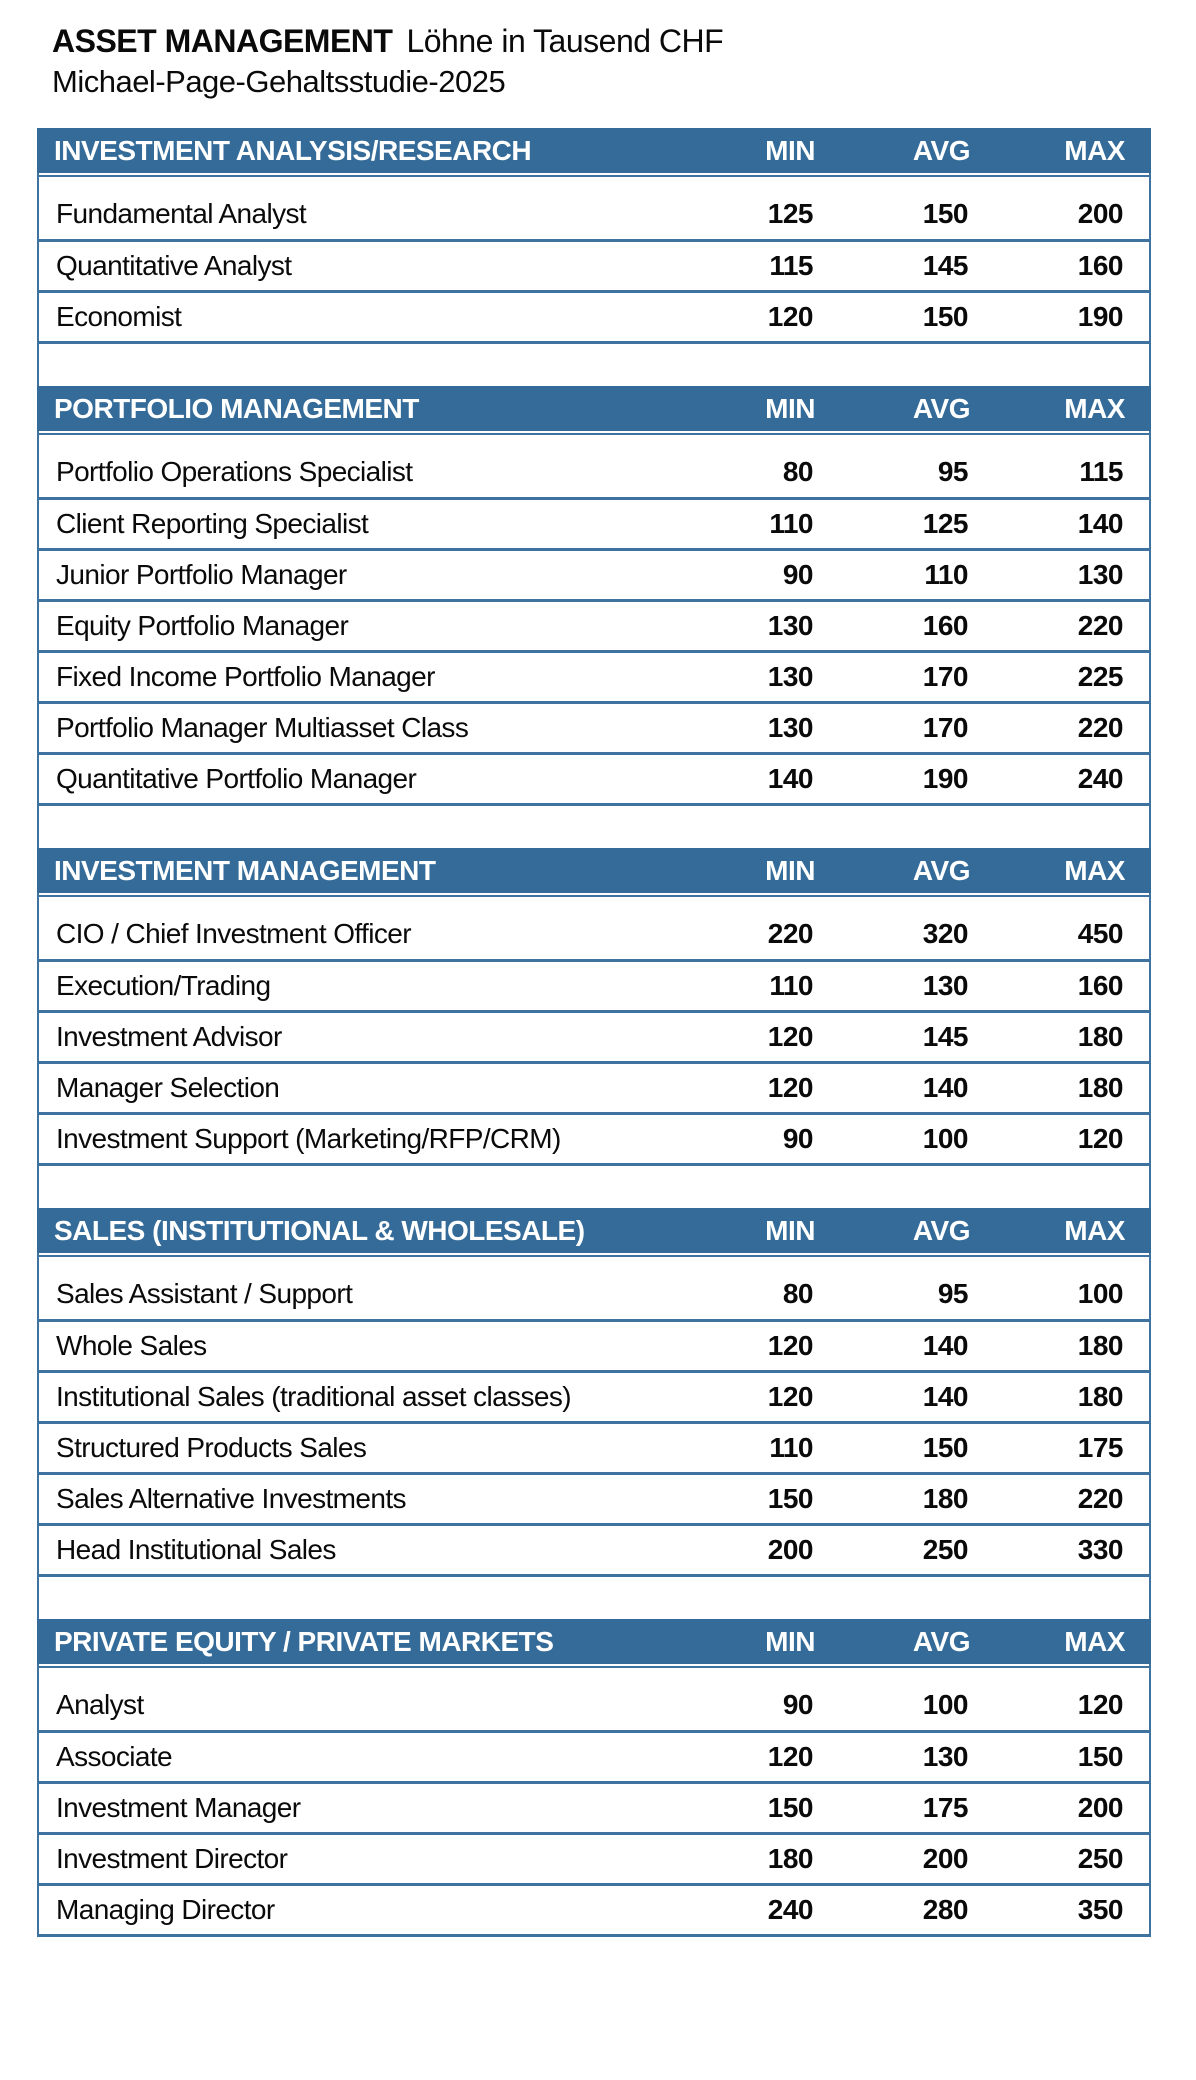 The height and width of the screenshot is (2080, 1196). Describe the element at coordinates (790, 933) in the screenshot. I see `cell-min: 220` at that location.